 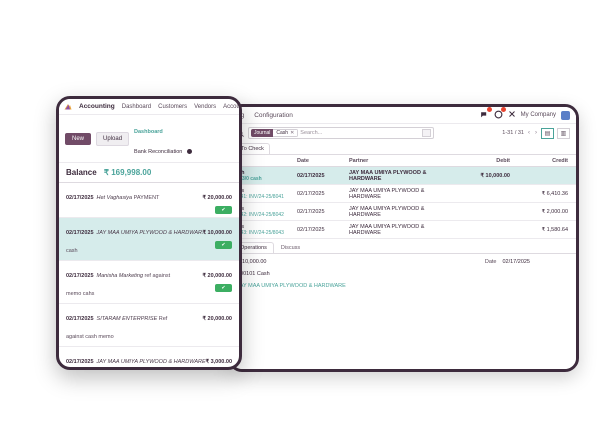 What do you see at coordinates (403, 161) in the screenshot?
I see `table-header-row: Date Partner Debit Credit` at bounding box center [403, 161].